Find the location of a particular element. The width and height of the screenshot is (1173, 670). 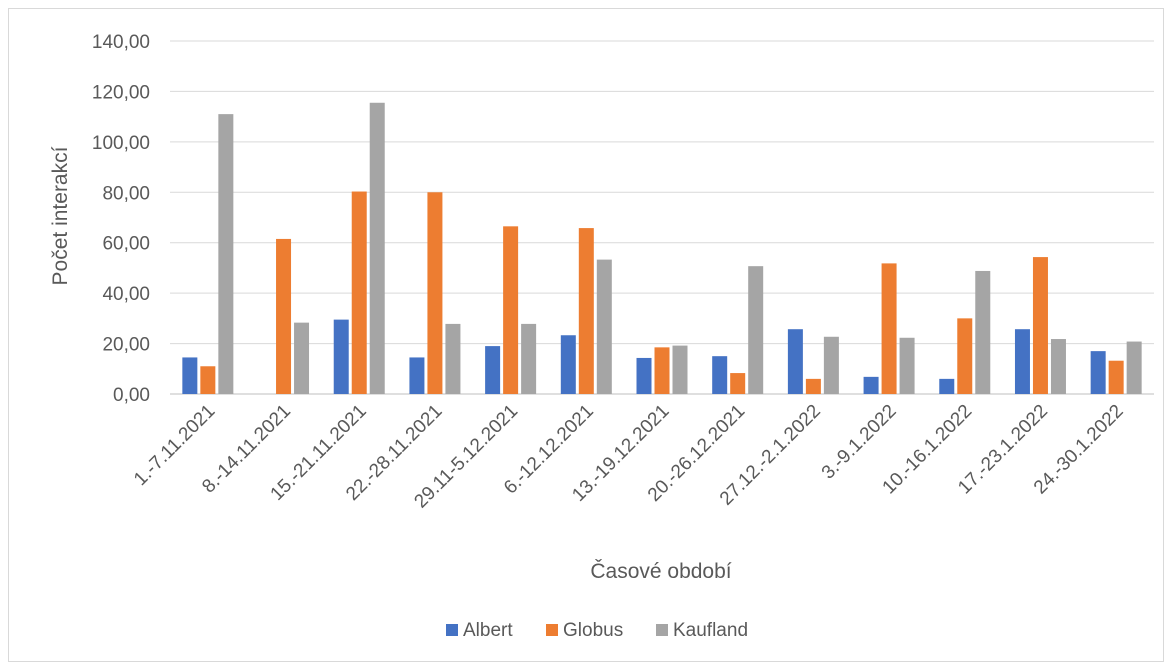

legend-swatch-albert is located at coordinates (452, 630).